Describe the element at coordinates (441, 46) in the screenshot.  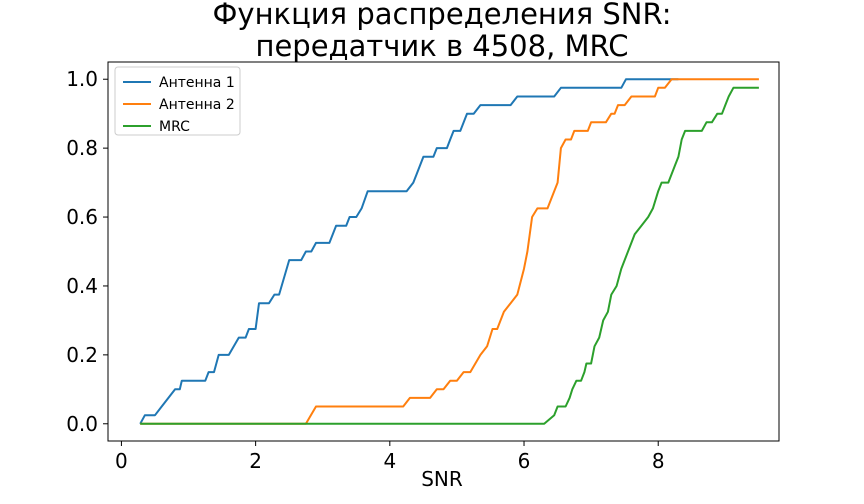
I see `chart-title-line-2: передатчик в 4508, MRC` at that location.